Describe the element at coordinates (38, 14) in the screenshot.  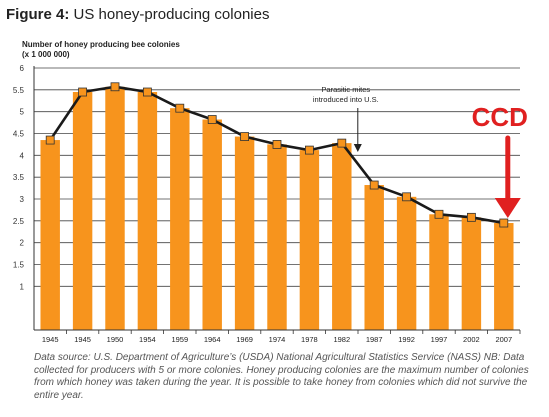
I see `figure-label: Figure 4:` at that location.